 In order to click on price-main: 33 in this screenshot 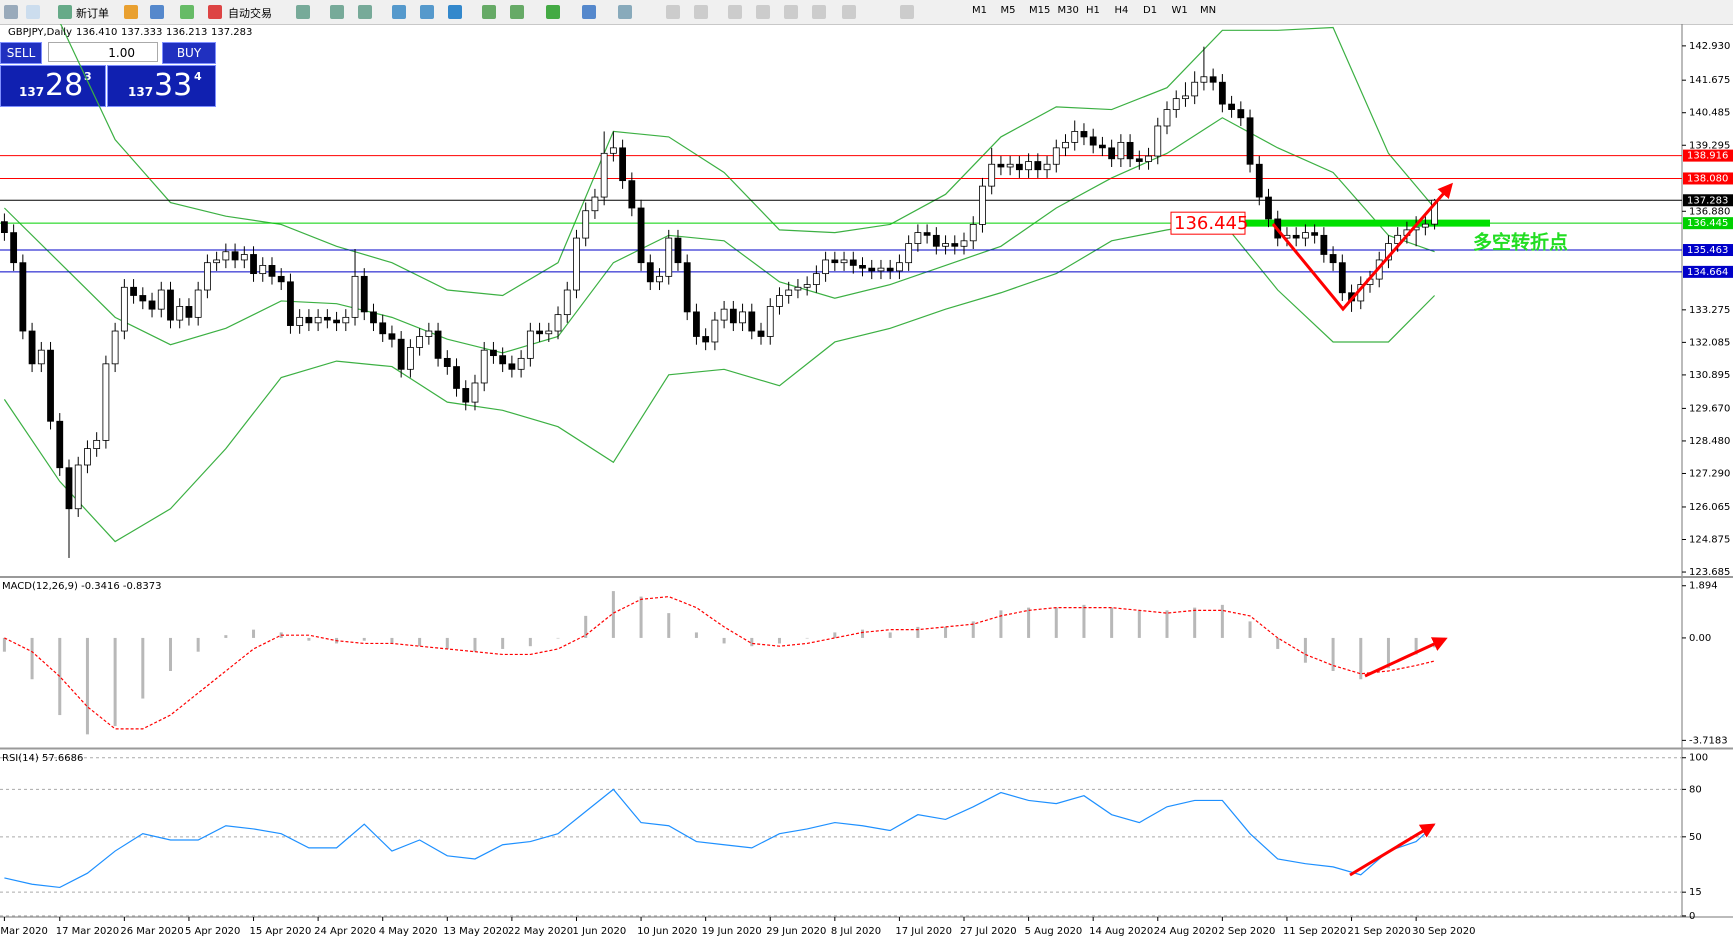, I will do `click(173, 85)`.